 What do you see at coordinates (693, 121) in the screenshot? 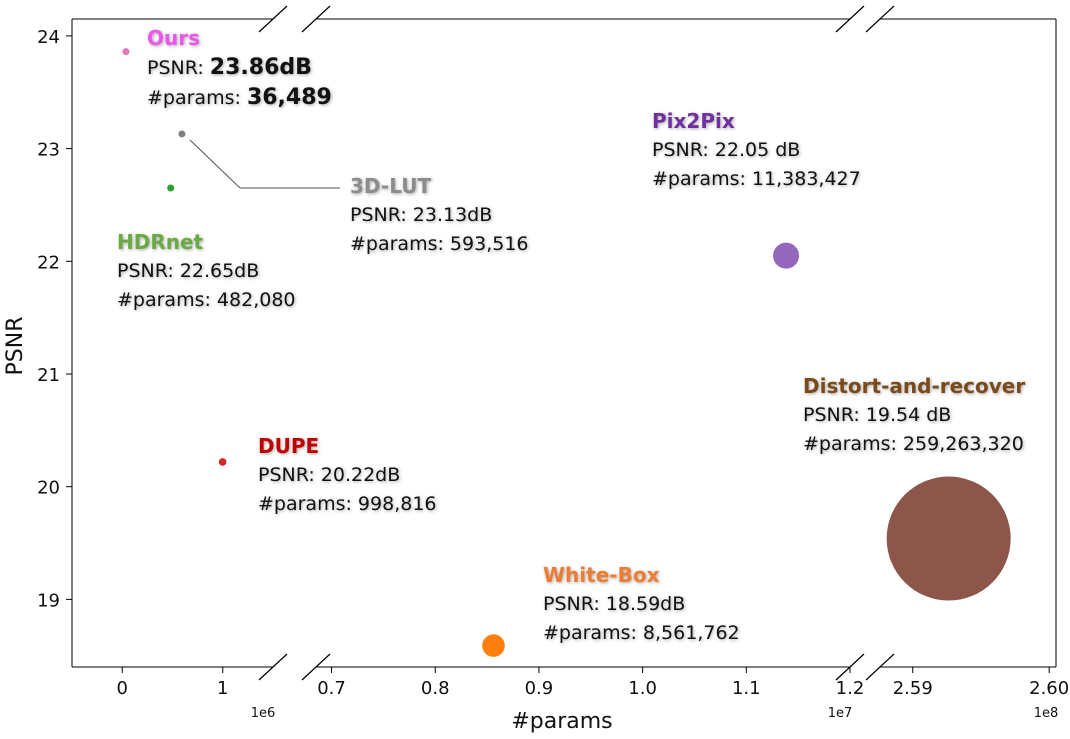
I see `label-pix2pix: Pix2Pix` at bounding box center [693, 121].